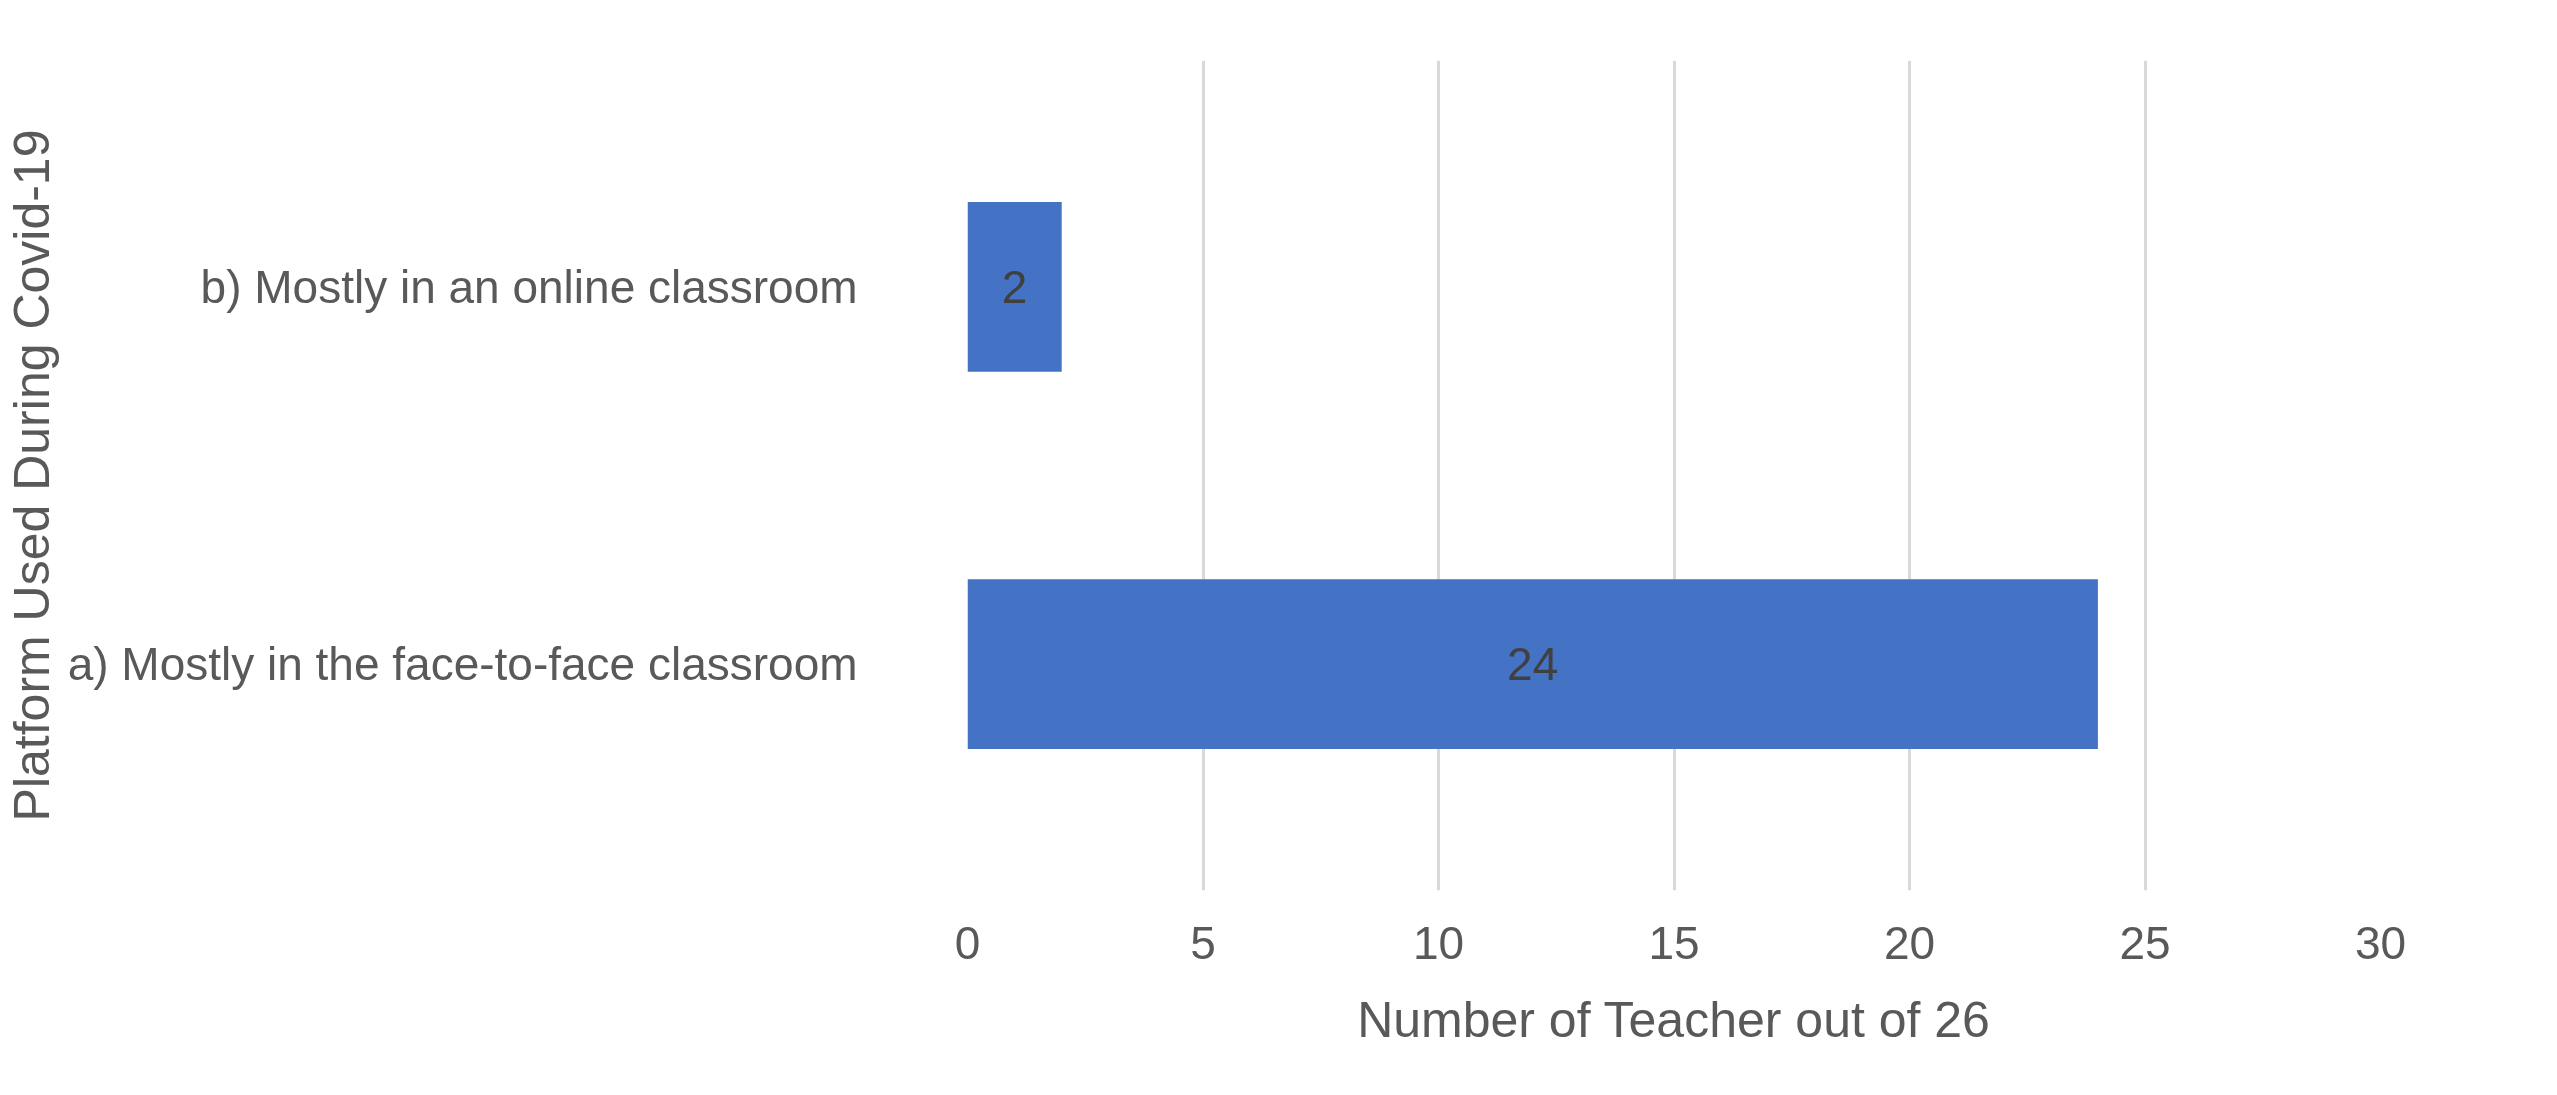 The width and height of the screenshot is (2557, 1095). What do you see at coordinates (2145, 942) in the screenshot?
I see `x-tick-label: 25` at bounding box center [2145, 942].